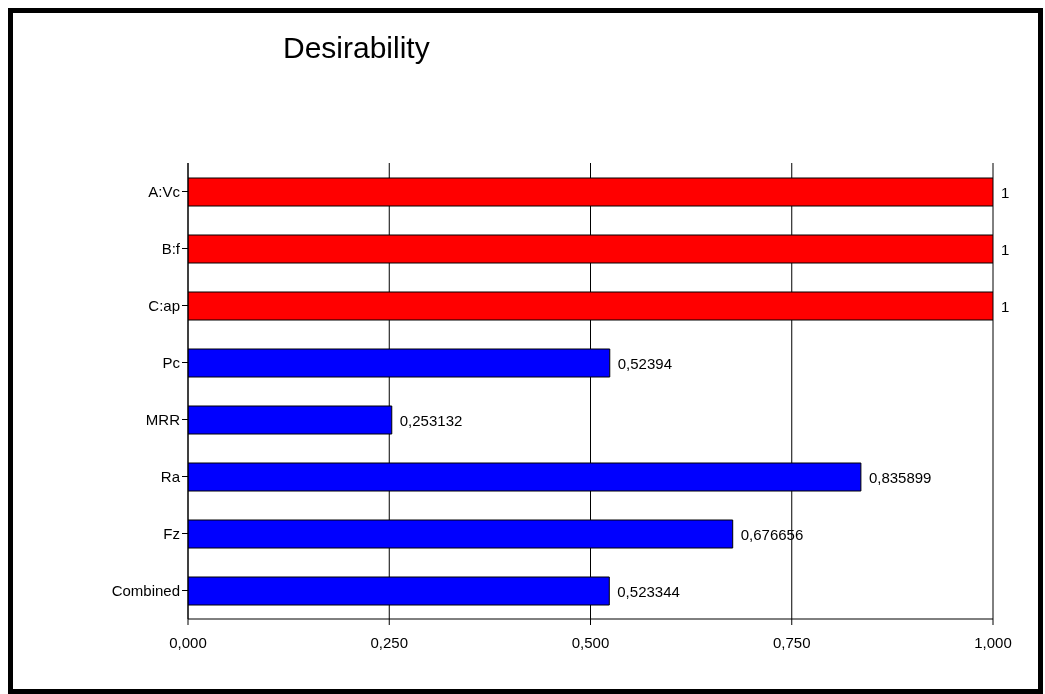  What do you see at coordinates (431, 420) in the screenshot?
I see `data-label: 0,253132` at bounding box center [431, 420].